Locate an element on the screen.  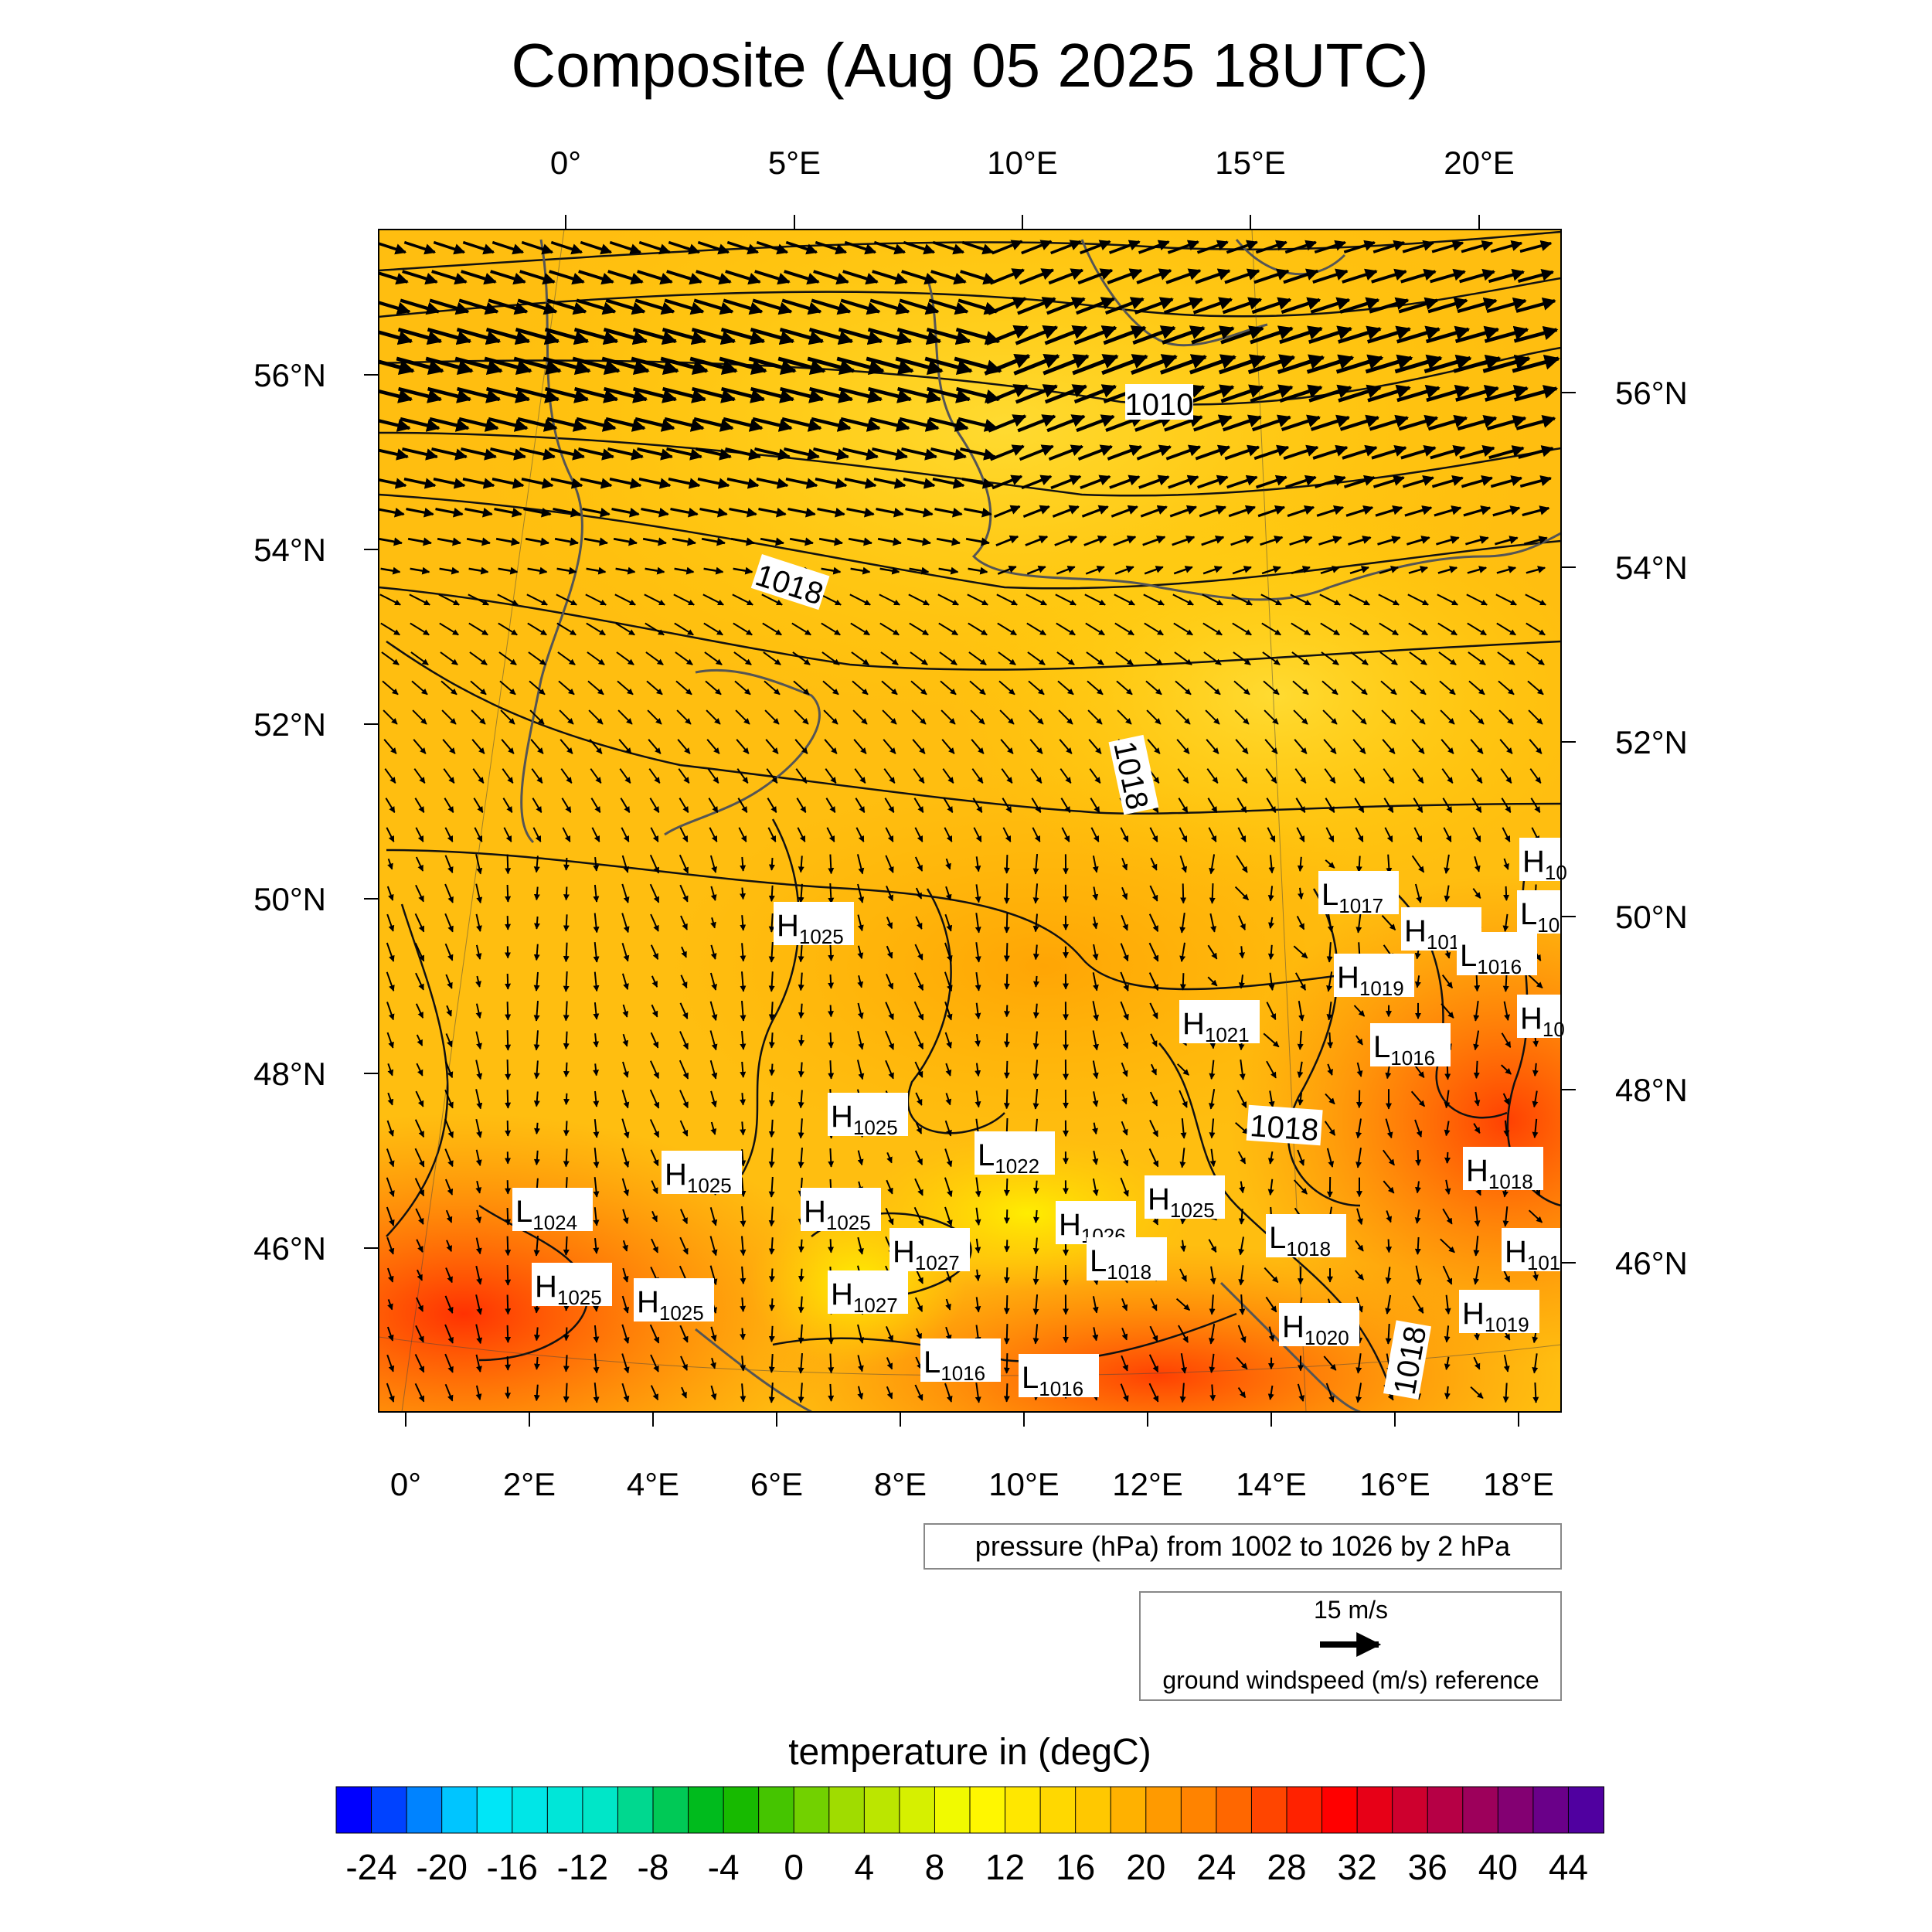
right-lat-label: 54°N is located at coordinates (1652, 567).